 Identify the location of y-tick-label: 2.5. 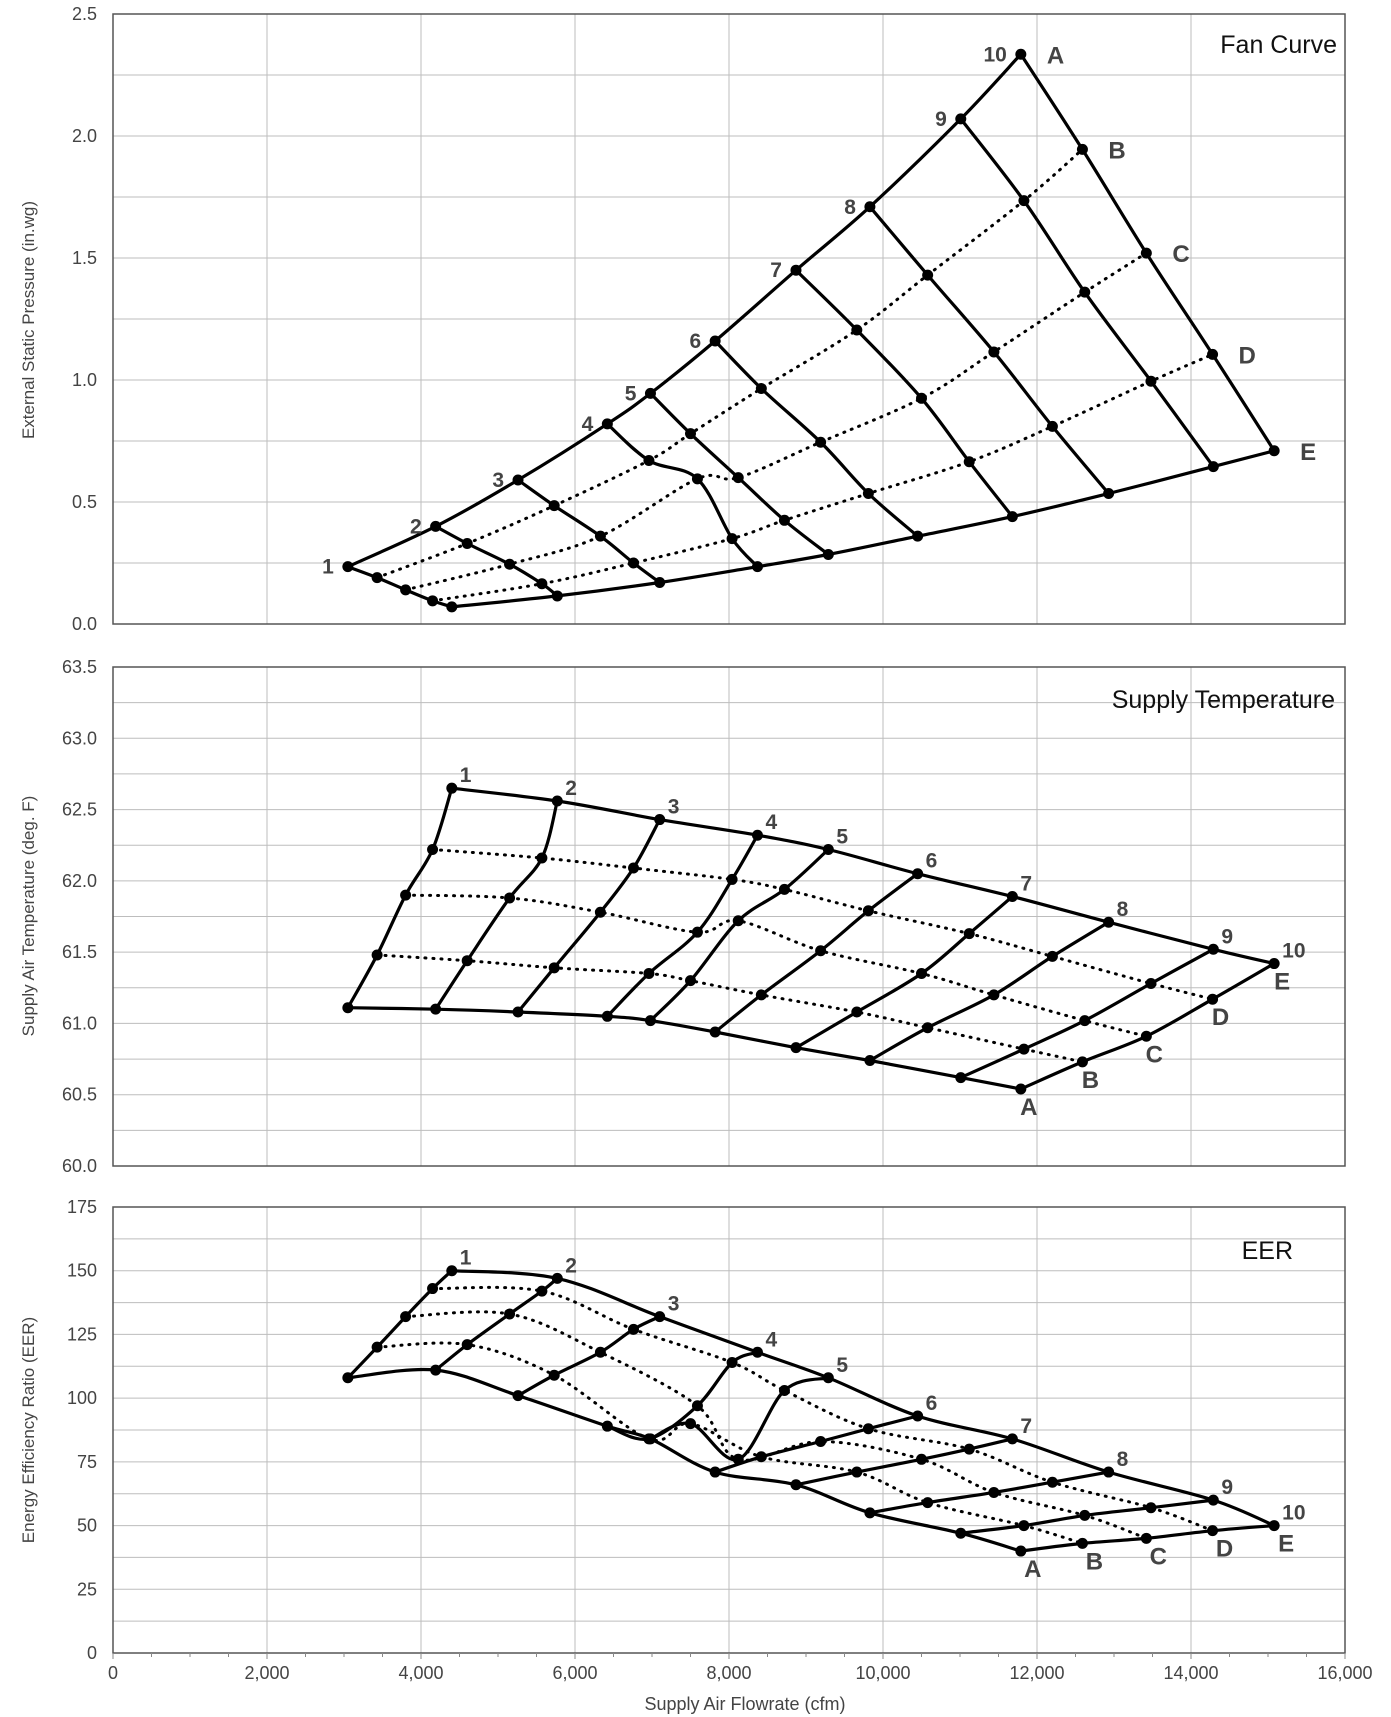
(84, 14).